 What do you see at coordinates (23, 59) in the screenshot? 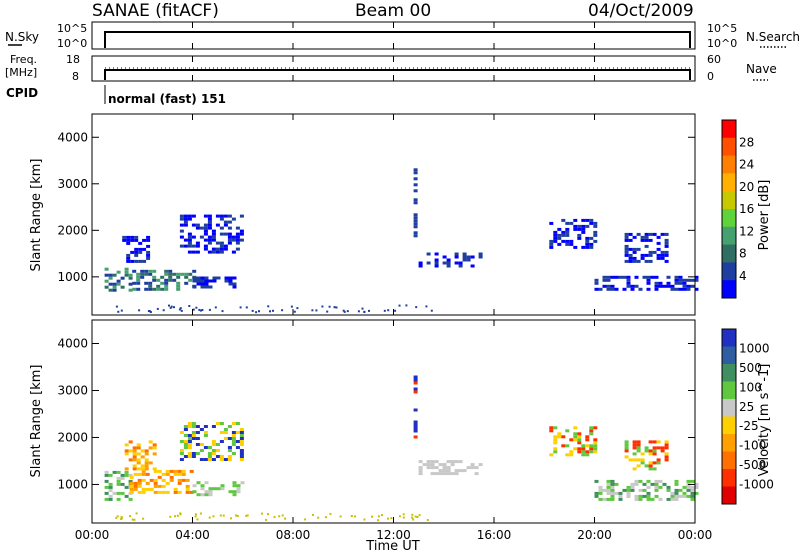
I see `freq-label-line1: Freq.` at bounding box center [23, 59].